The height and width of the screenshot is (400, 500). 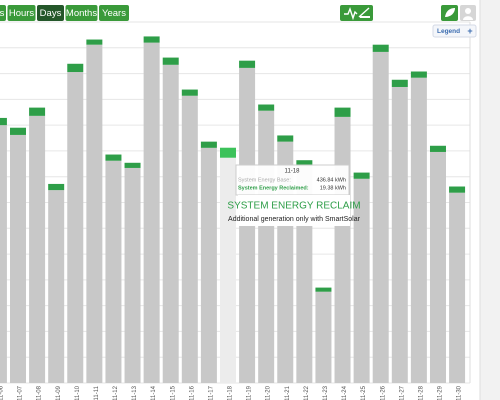 What do you see at coordinates (2, 392) in the screenshot?
I see `x-tick-label: 11-06` at bounding box center [2, 392].